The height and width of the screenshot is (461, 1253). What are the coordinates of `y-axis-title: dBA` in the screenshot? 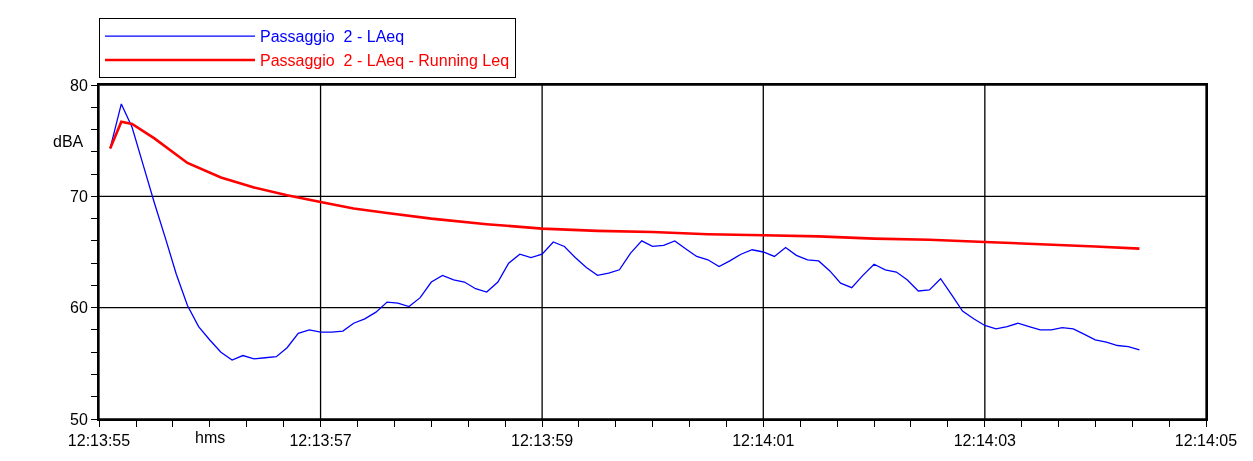 It's located at (68, 141).